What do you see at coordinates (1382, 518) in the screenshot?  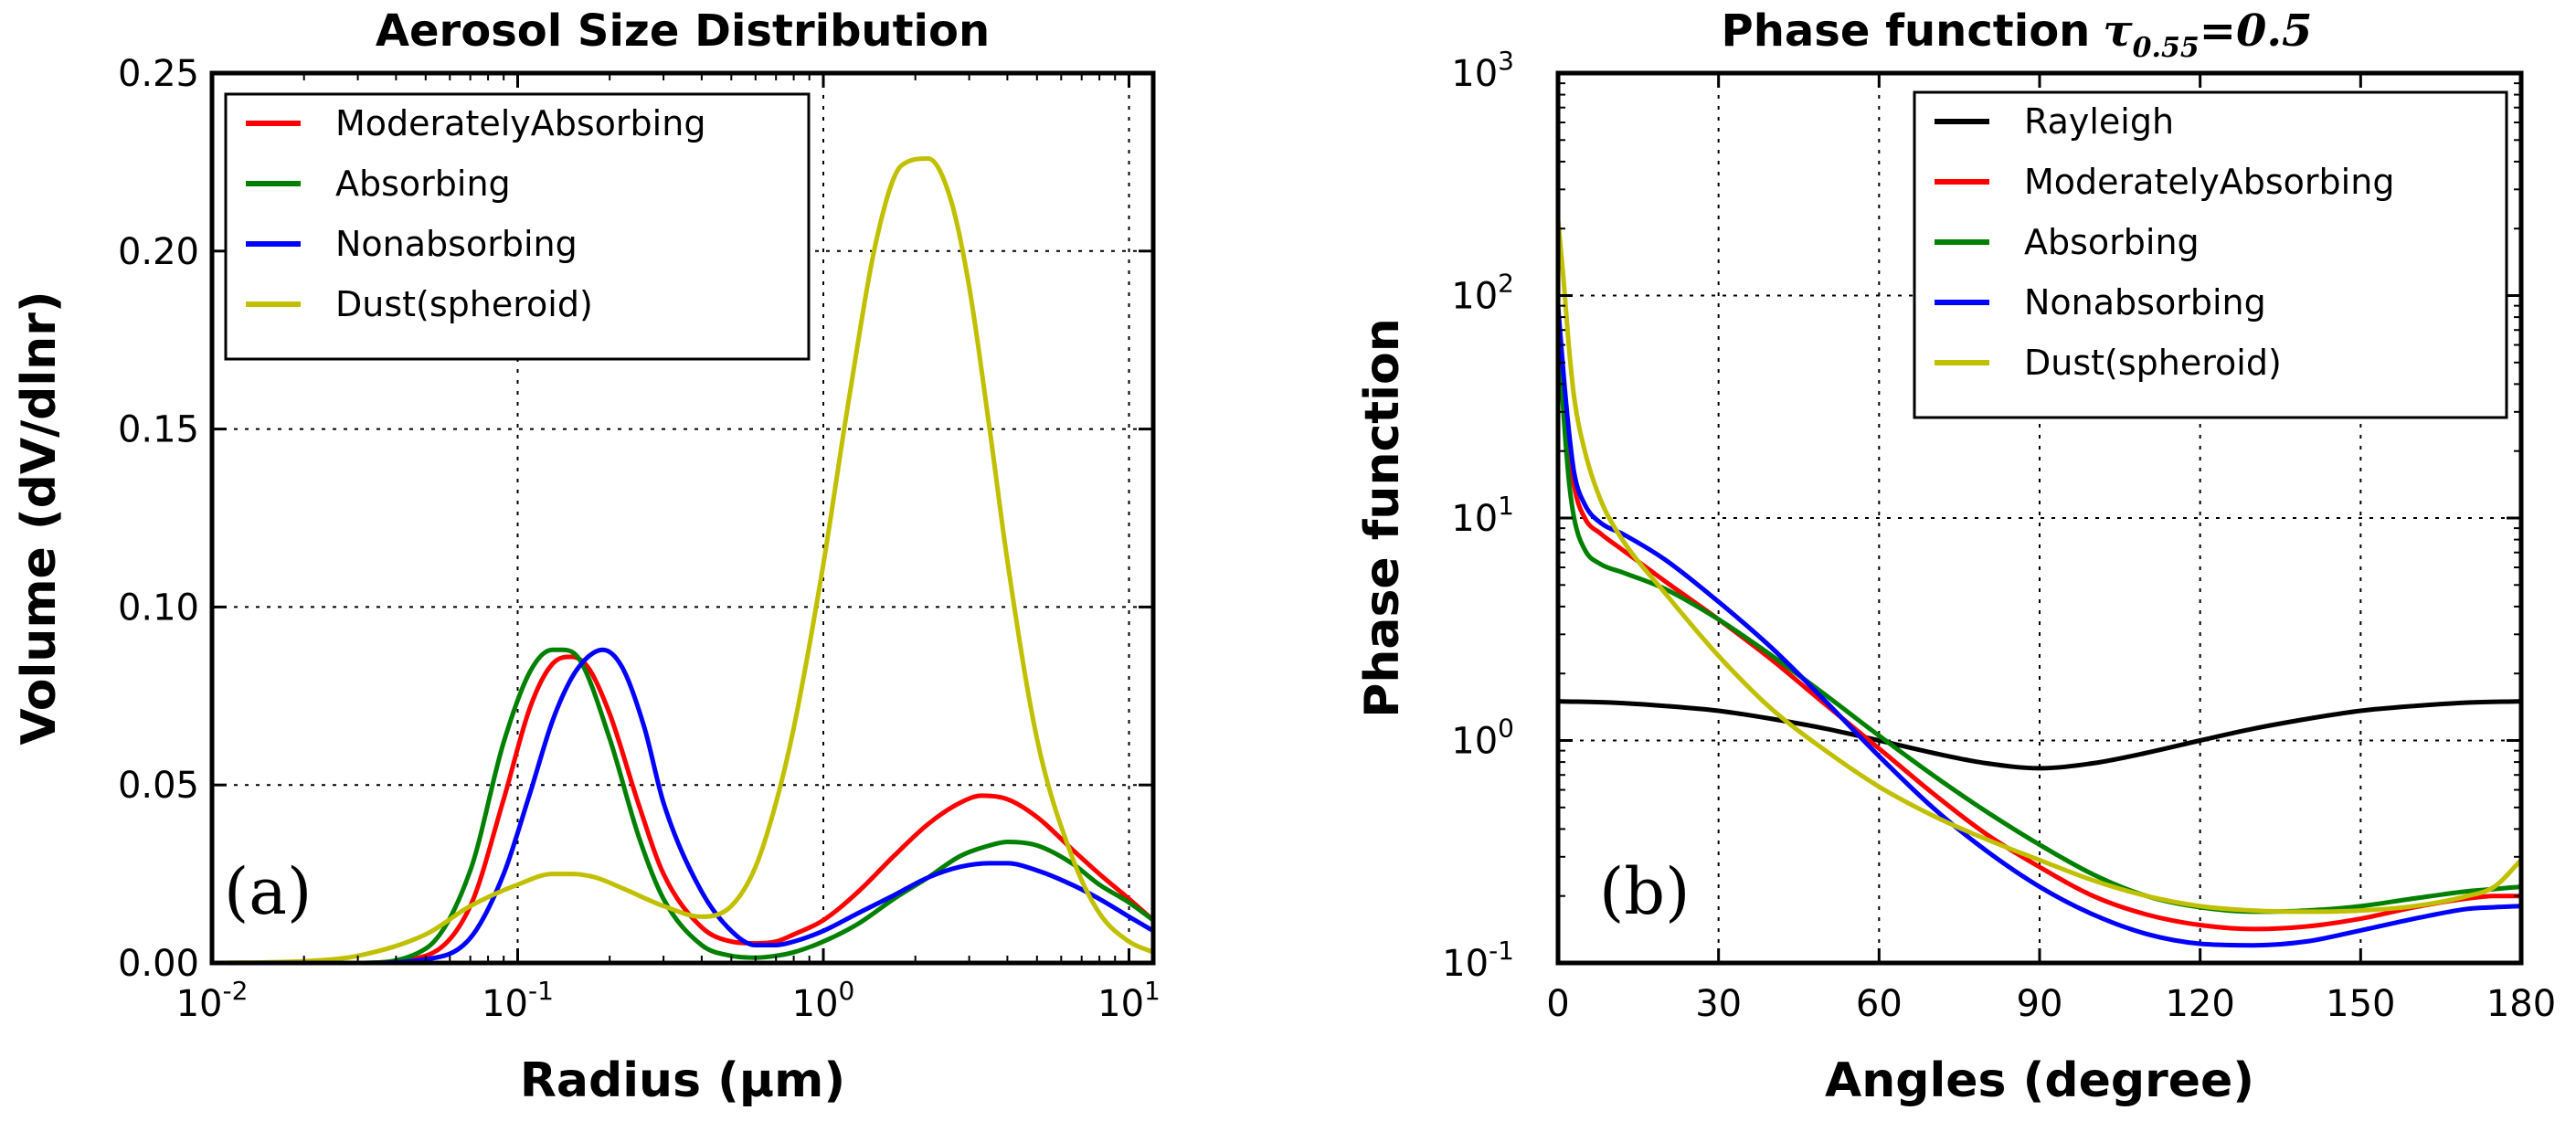 I see `panel-b-ylabel: Phase function` at bounding box center [1382, 518].